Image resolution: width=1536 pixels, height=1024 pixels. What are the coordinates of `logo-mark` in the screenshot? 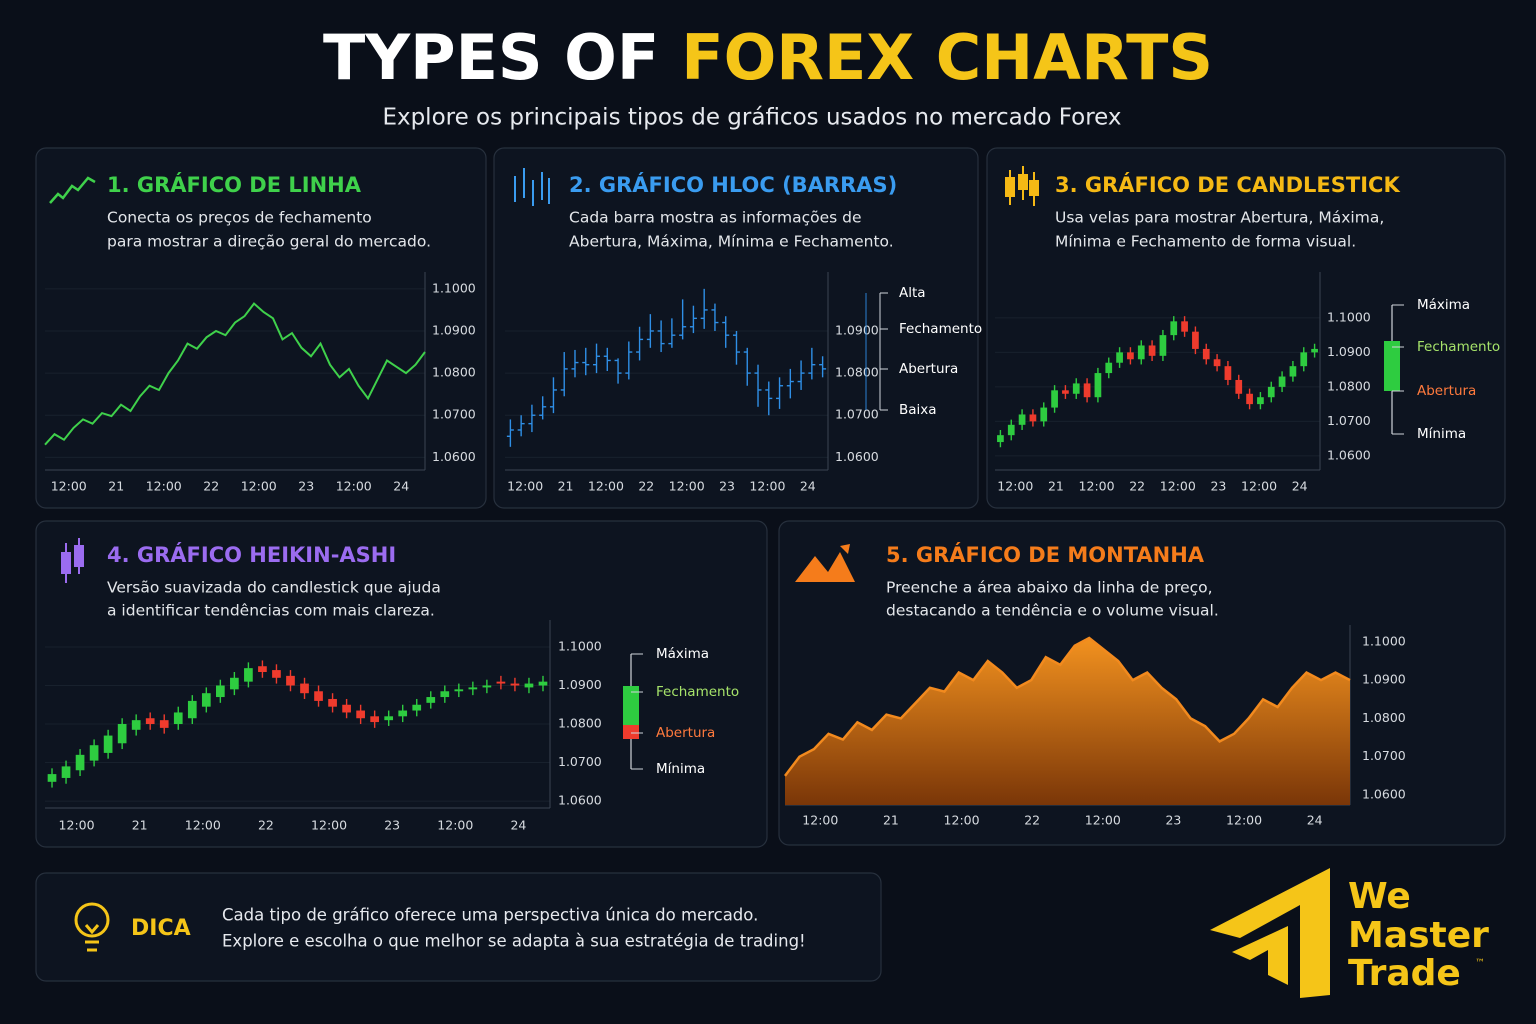 It's located at (1270, 933).